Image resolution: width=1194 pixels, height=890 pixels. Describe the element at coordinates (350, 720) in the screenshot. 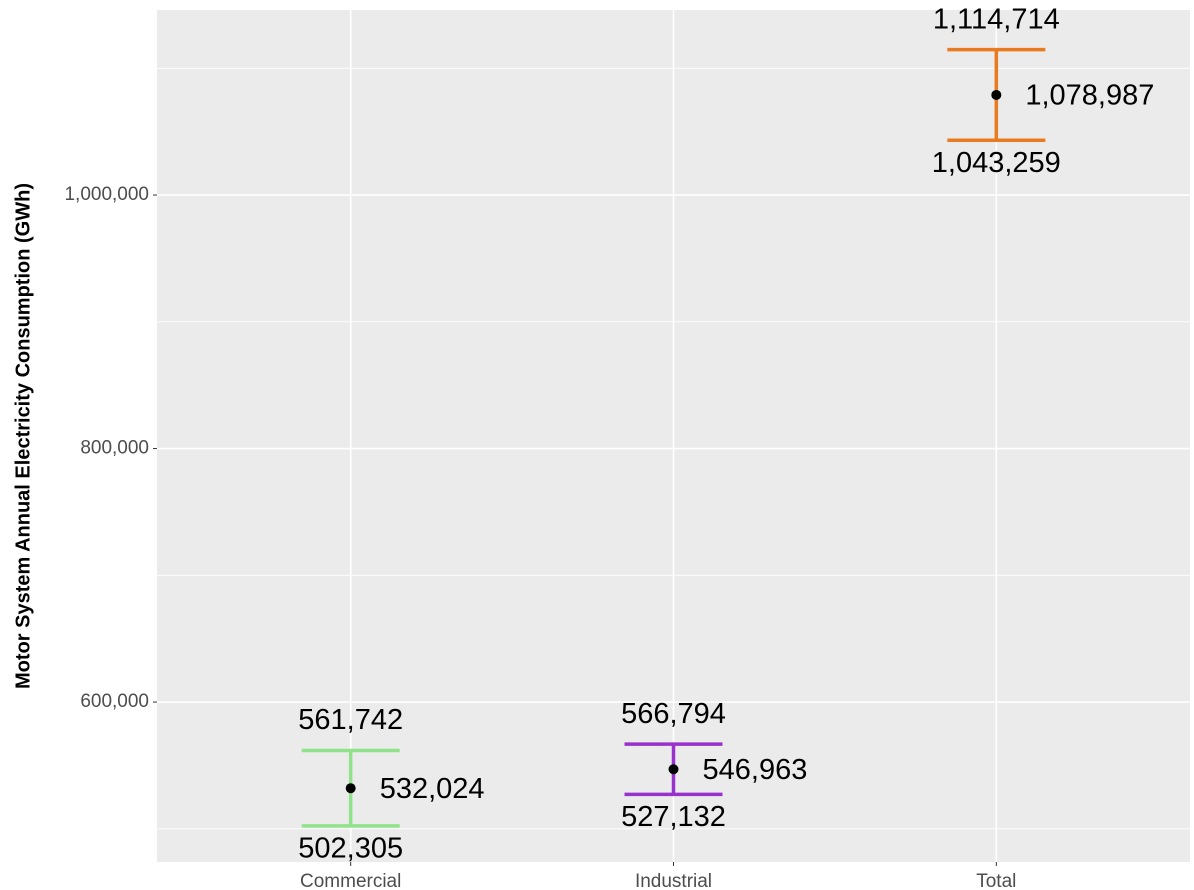

I see `upper-label: 561,742` at that location.